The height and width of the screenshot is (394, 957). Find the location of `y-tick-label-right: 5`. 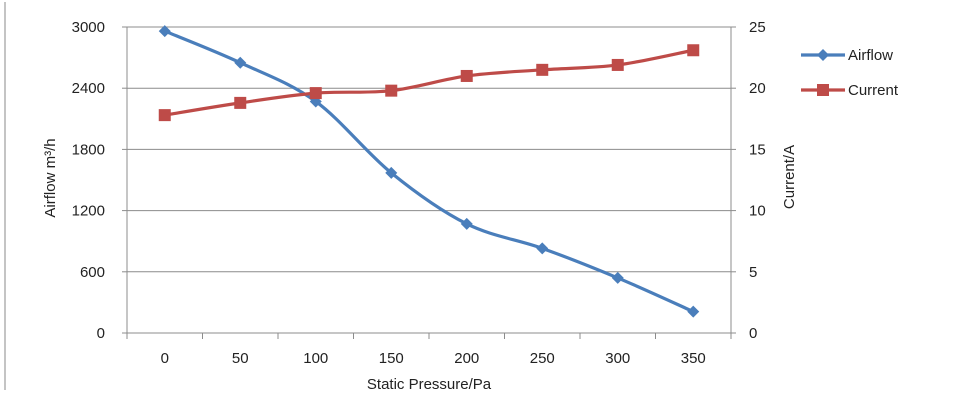

y-tick-label-right: 5 is located at coordinates (753, 272).